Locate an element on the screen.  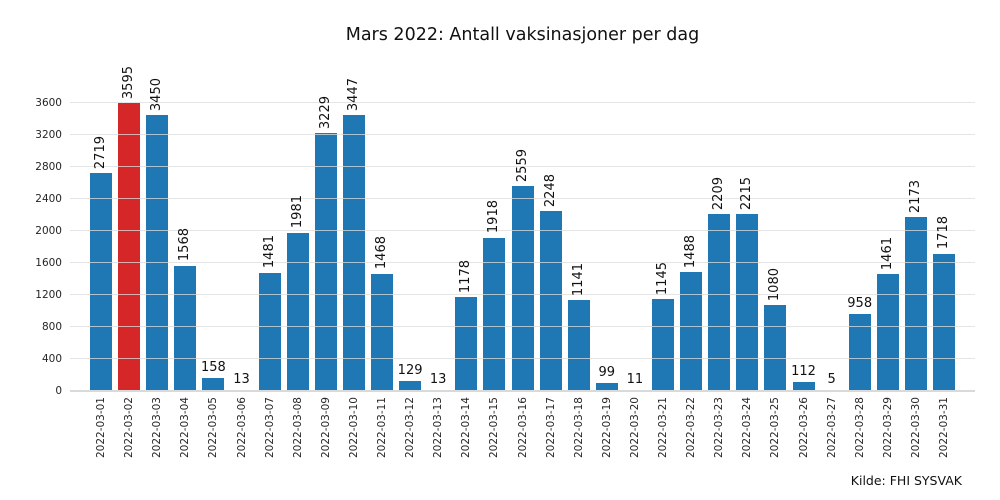
x-tick-label: 2022-03-20 is located at coordinates (634, 428).